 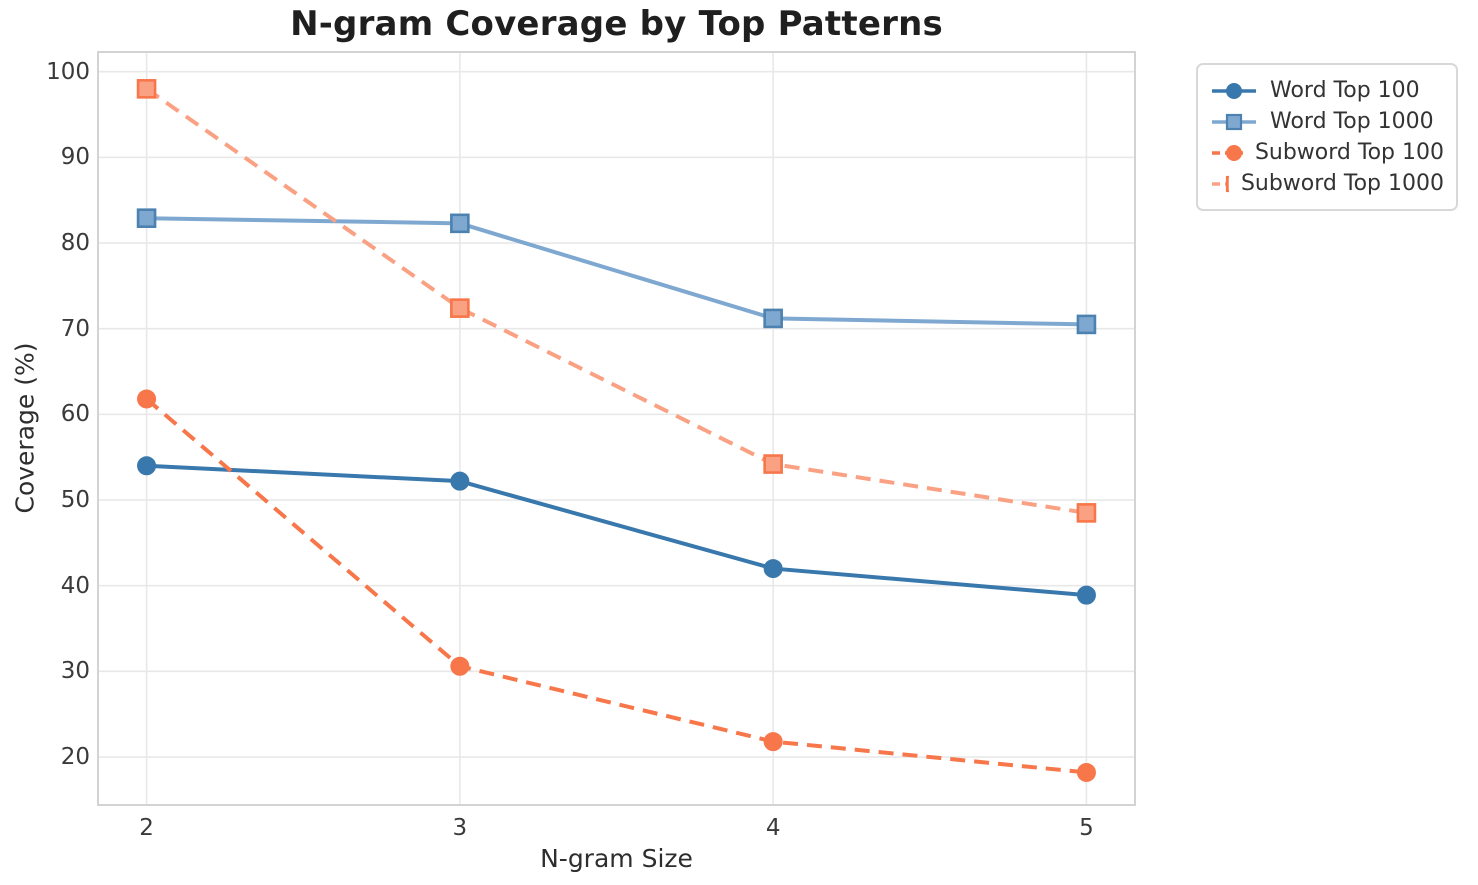 What do you see at coordinates (75, 585) in the screenshot?
I see `y-tick-label: 40` at bounding box center [75, 585].